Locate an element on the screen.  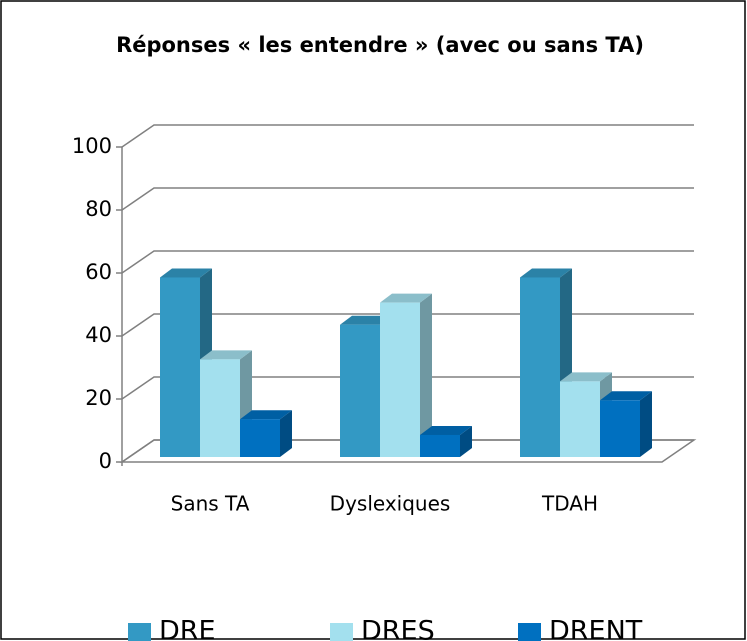
y-tick-label: 100 is located at coordinates (92, 146).